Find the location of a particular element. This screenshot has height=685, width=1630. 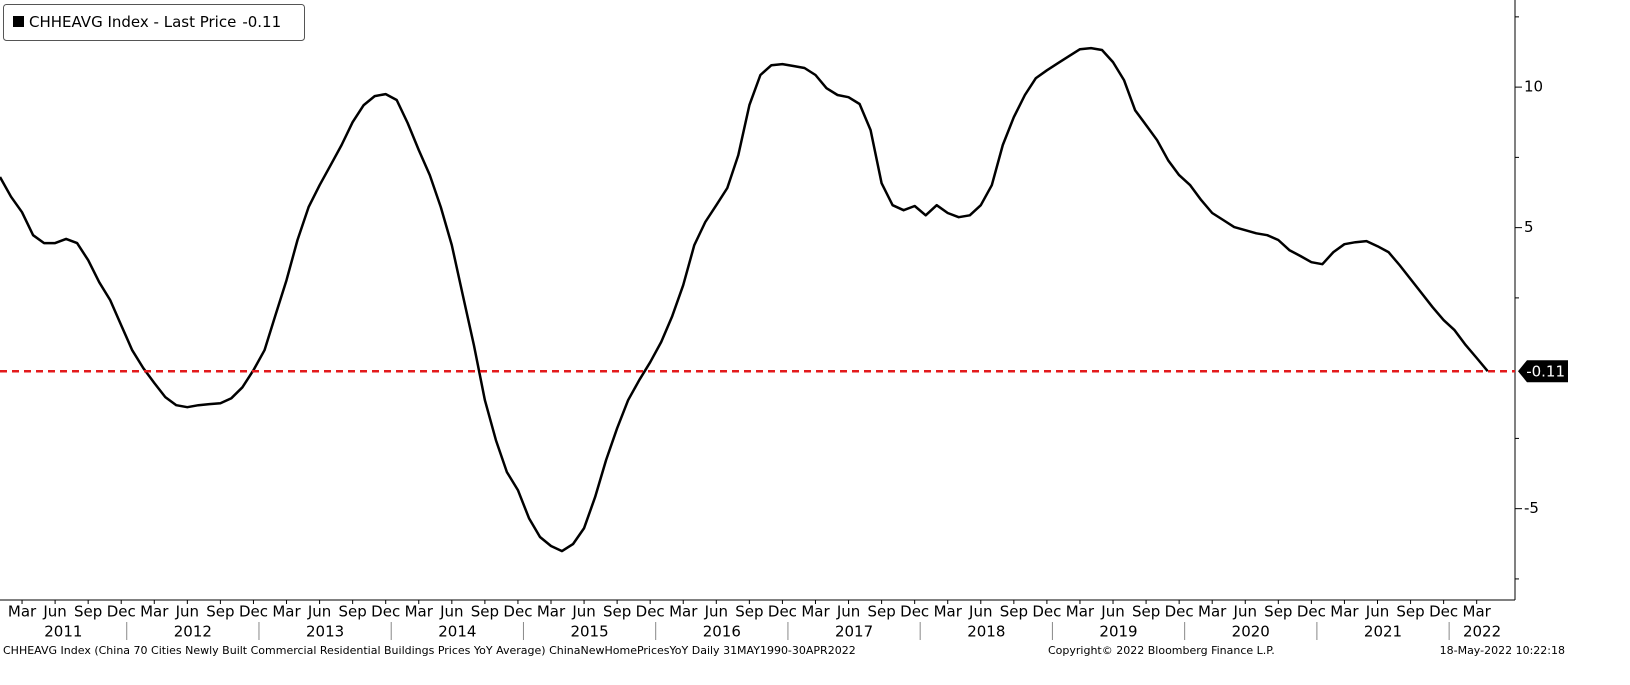

year-label: 2012 is located at coordinates (193, 632).